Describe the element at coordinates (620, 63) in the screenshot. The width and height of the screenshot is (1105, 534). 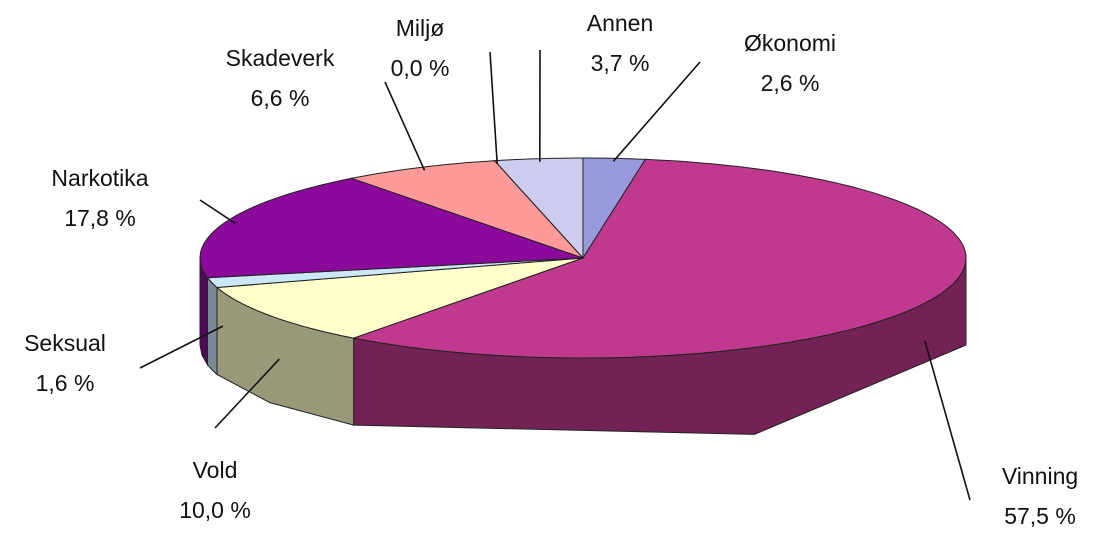
I see `slice-value-label: 3,7 %` at that location.